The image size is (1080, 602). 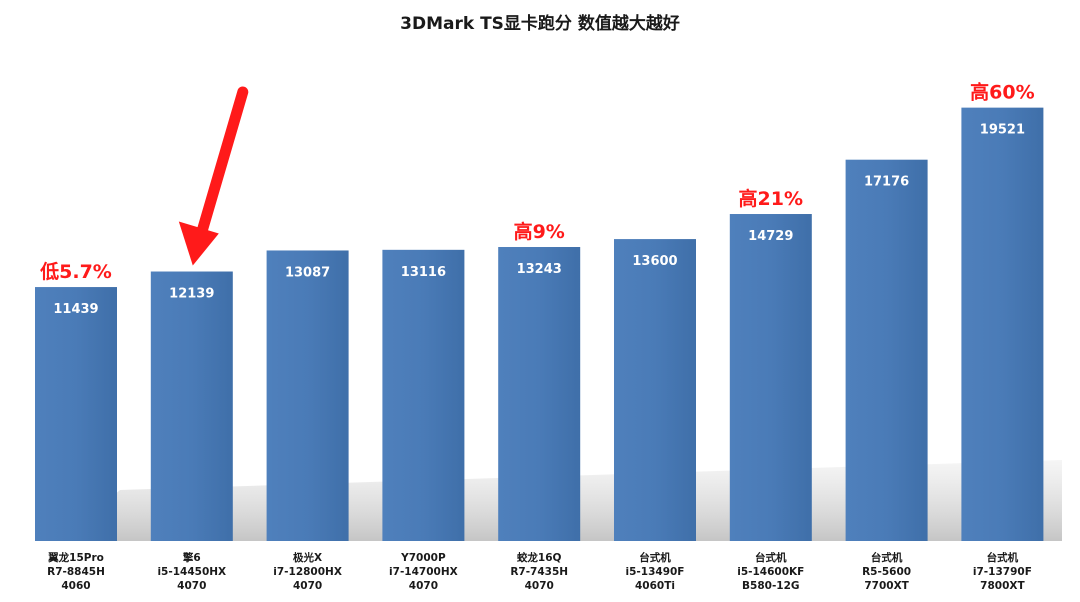 What do you see at coordinates (886, 572) in the screenshot?
I see `category-label: R5-5600` at bounding box center [886, 572].